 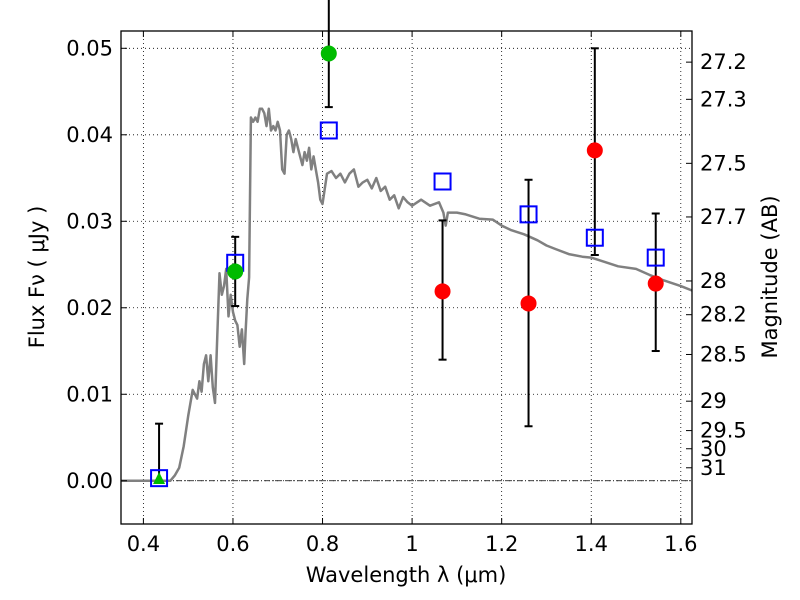 What do you see at coordinates (411, 544) in the screenshot?
I see `x-tick-label: 1` at bounding box center [411, 544].